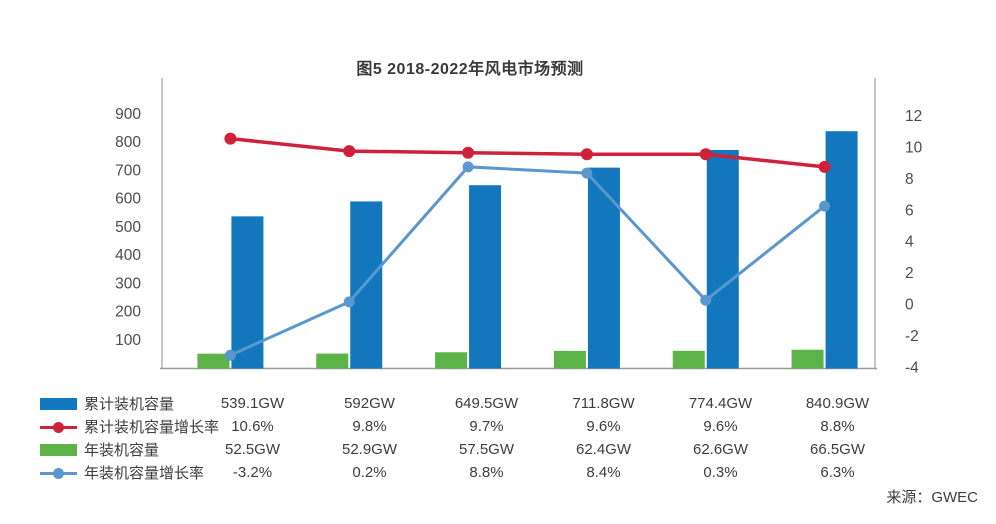 The width and height of the screenshot is (996, 524). What do you see at coordinates (837, 403) in the screenshot?
I see `table-value: 840.9GW` at bounding box center [837, 403].